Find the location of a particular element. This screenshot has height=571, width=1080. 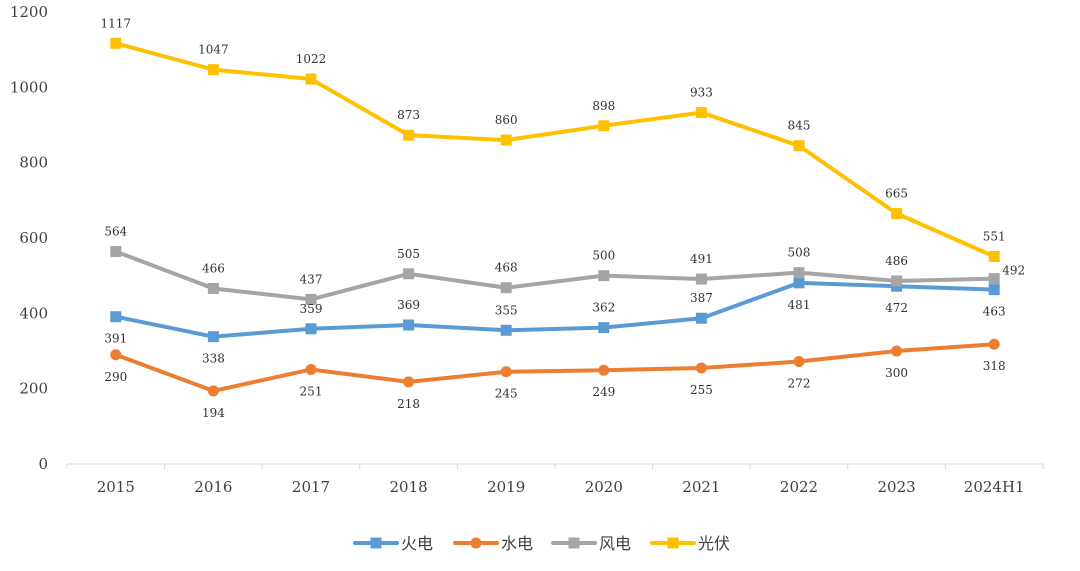

data-label: 508 is located at coordinates (799, 253).